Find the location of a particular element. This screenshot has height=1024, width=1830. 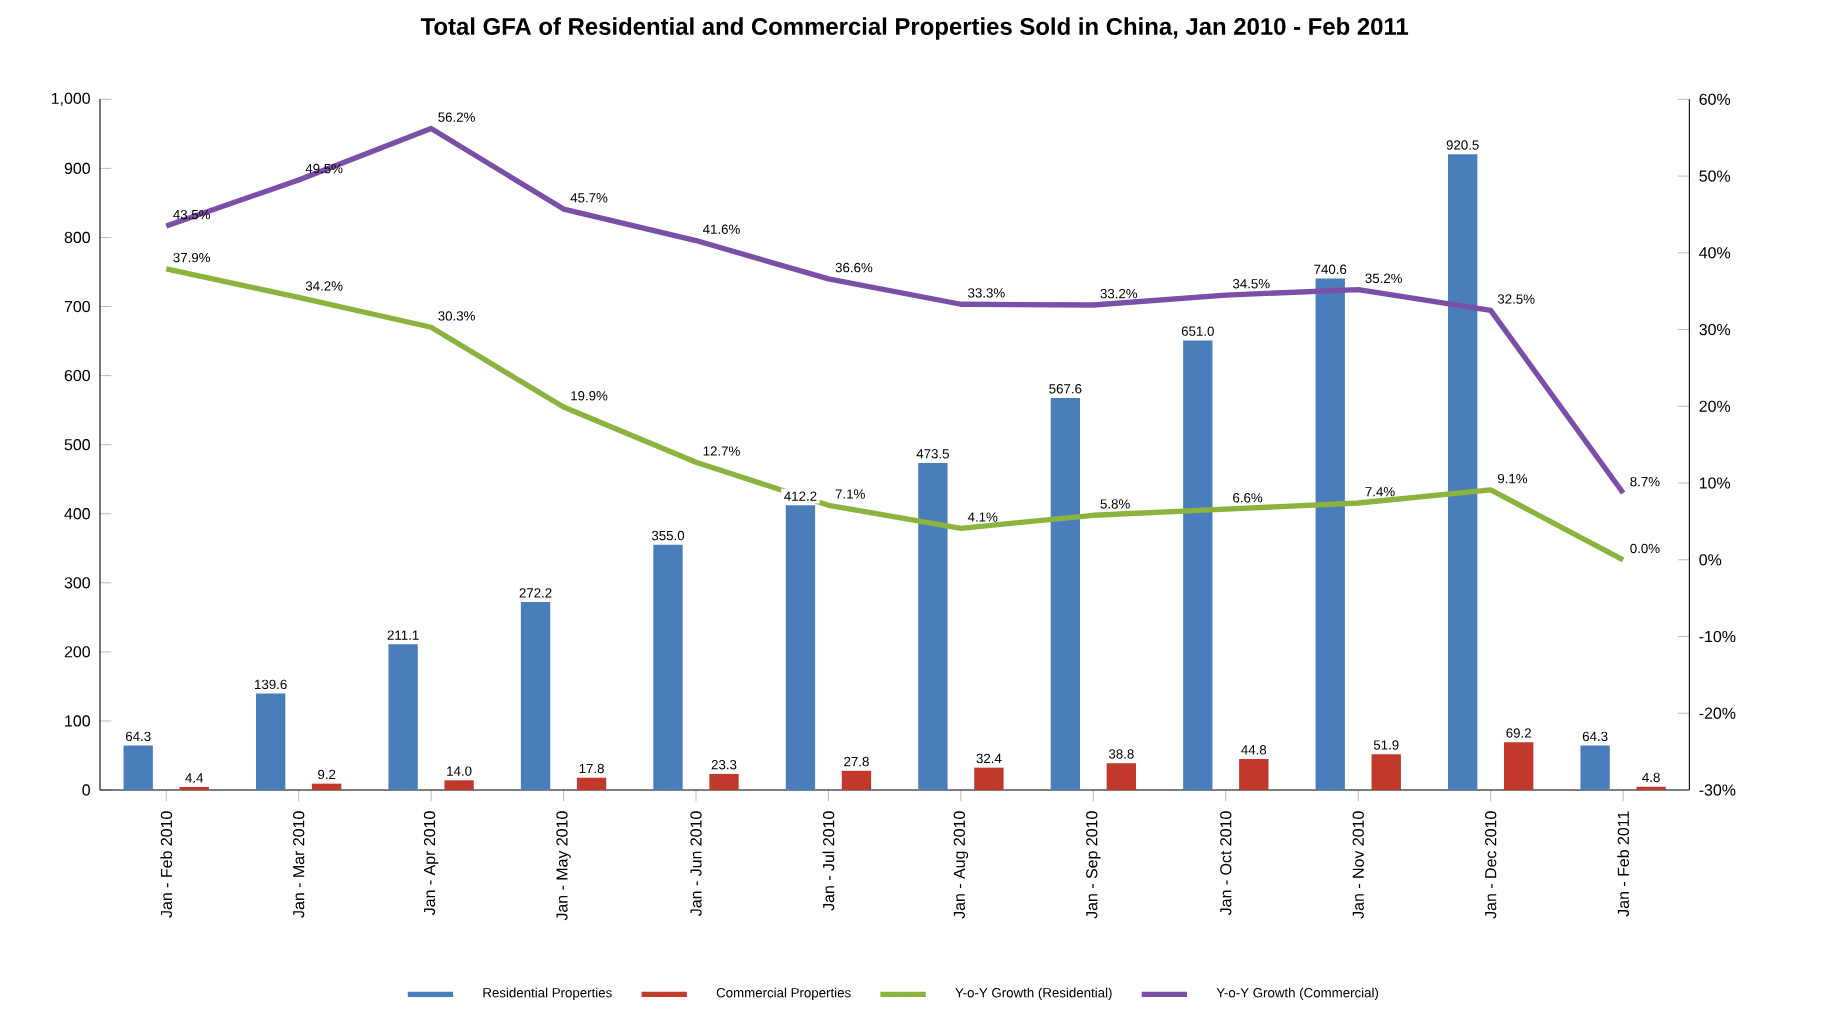

chart-title: Total GFA of Residential and Commercial Properties Sold in China, Jan 2010 - Feb 2011 is located at coordinates (914, 28).